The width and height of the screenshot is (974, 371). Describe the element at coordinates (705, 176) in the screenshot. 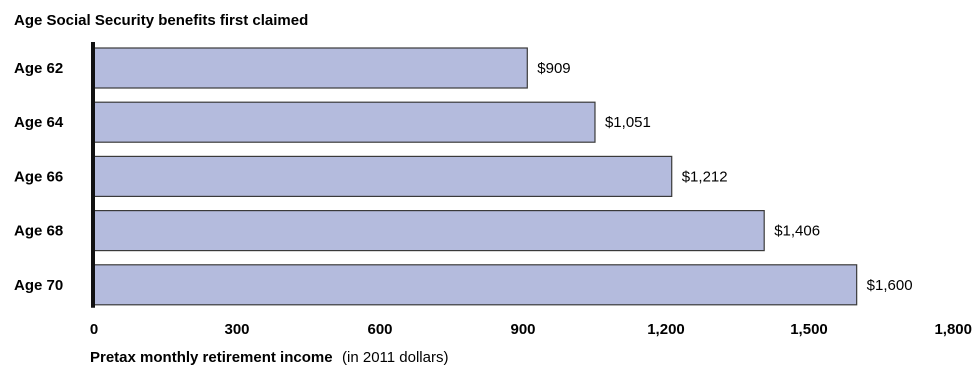

I see `value-label-age-66: $1,212` at that location.